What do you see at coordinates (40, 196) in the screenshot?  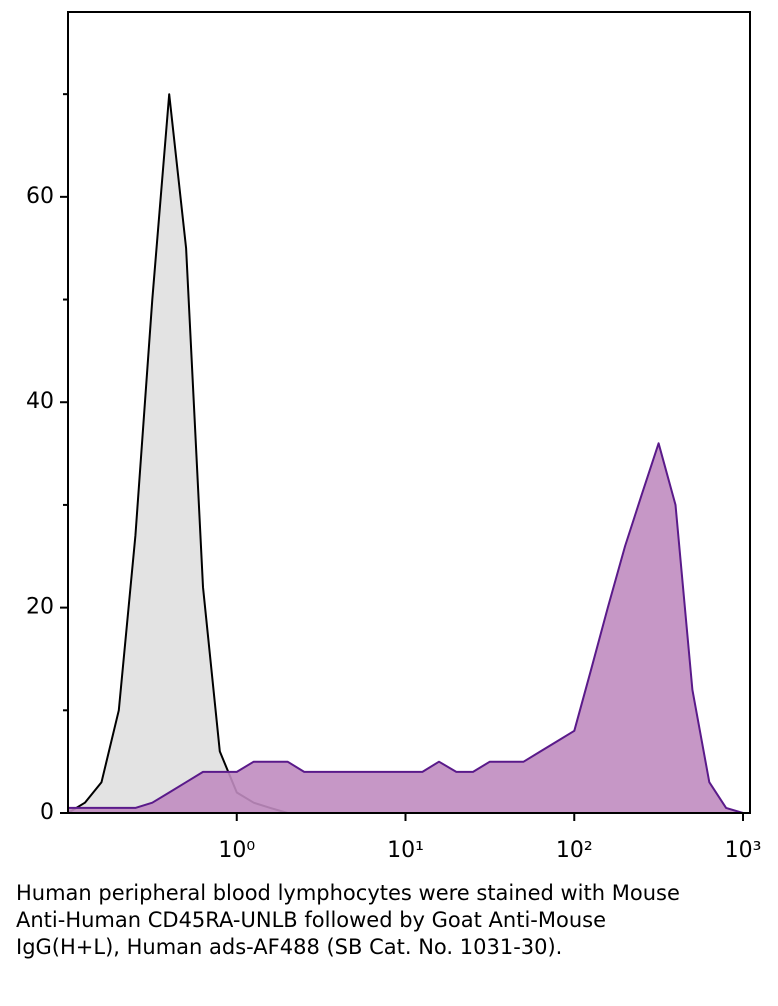 I see `y-tick-label: 60` at bounding box center [40, 196].